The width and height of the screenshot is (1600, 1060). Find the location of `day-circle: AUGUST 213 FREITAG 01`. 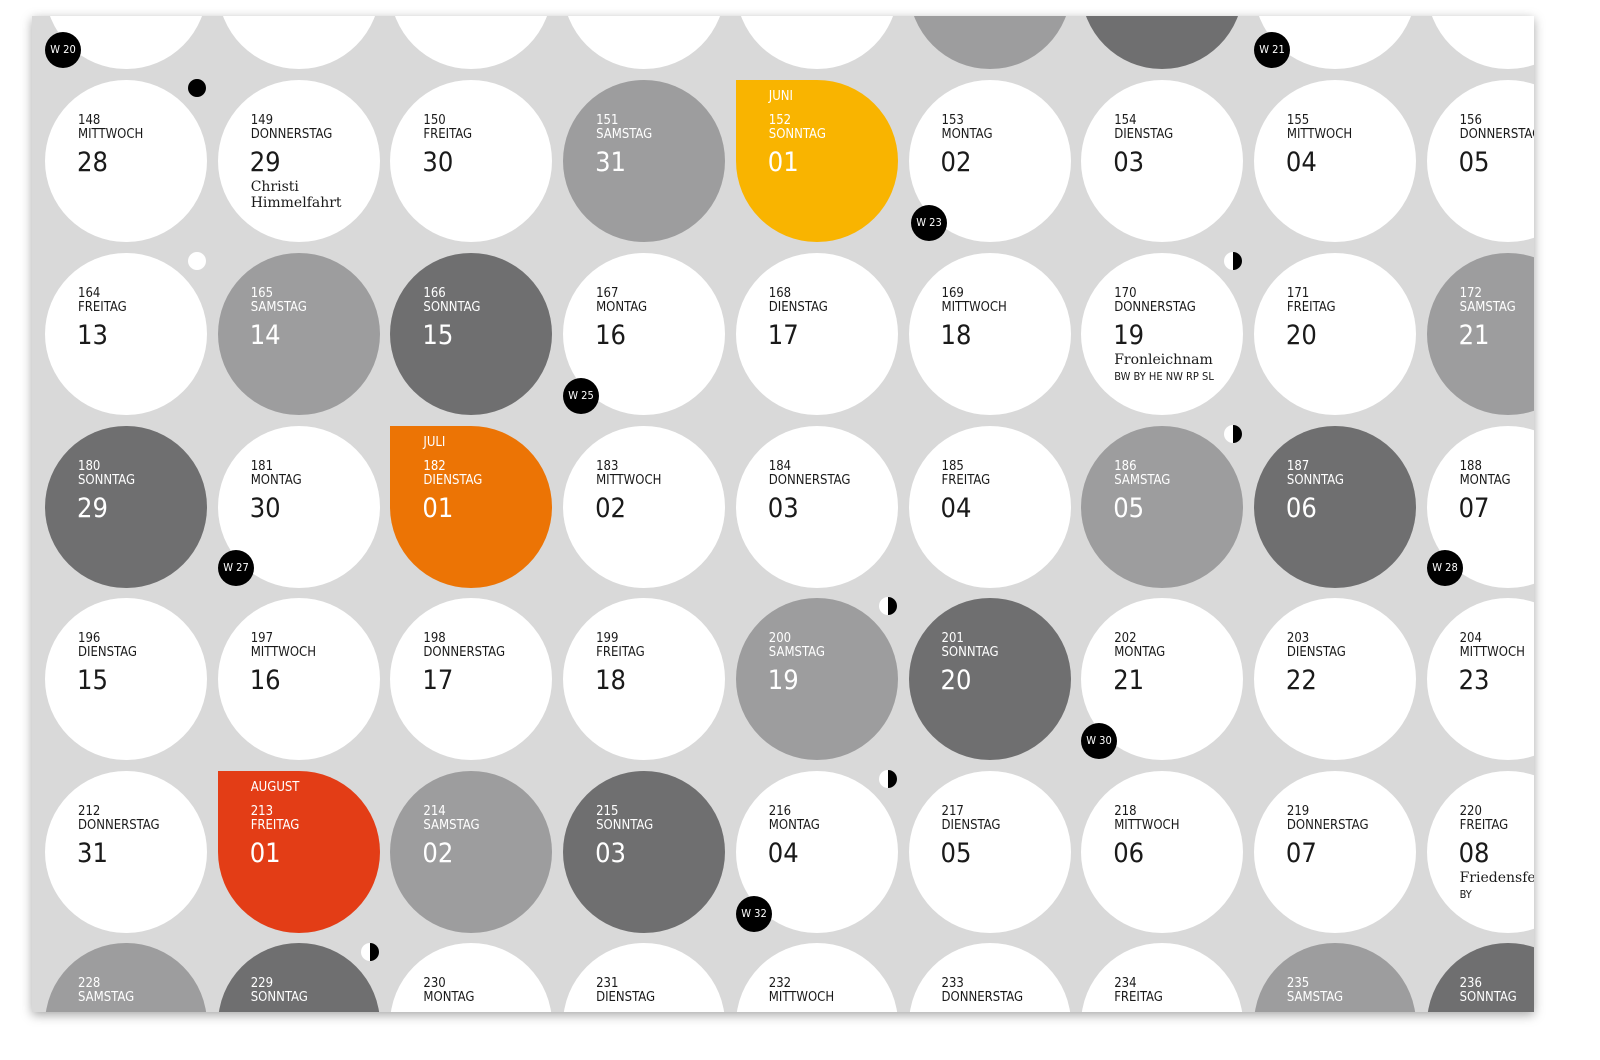

day-circle: AUGUST 213 FREITAG 01 is located at coordinates (298, 852).